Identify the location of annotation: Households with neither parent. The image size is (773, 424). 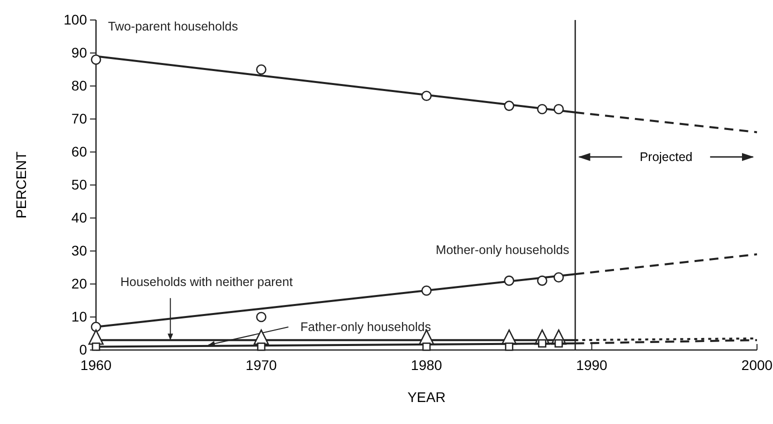
(207, 282).